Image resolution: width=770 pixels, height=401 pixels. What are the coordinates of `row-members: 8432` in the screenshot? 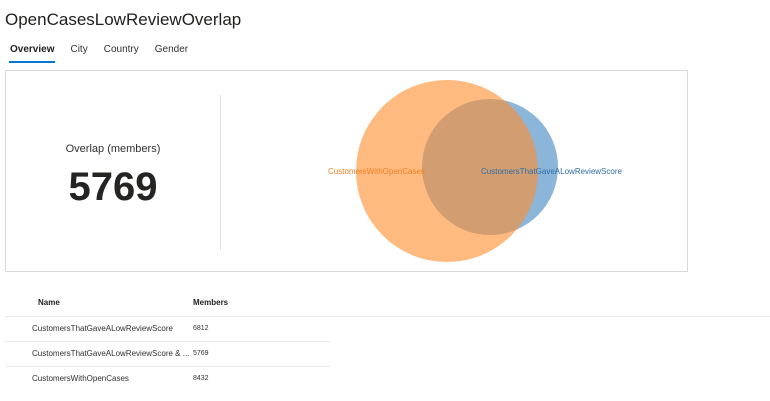 It's located at (201, 378).